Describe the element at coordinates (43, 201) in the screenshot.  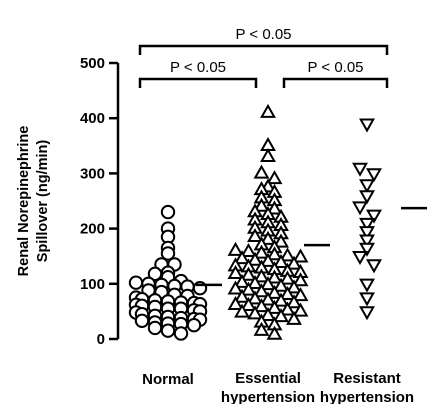
I see `y-axis-title-line: Spillover (ng/min)` at that location.